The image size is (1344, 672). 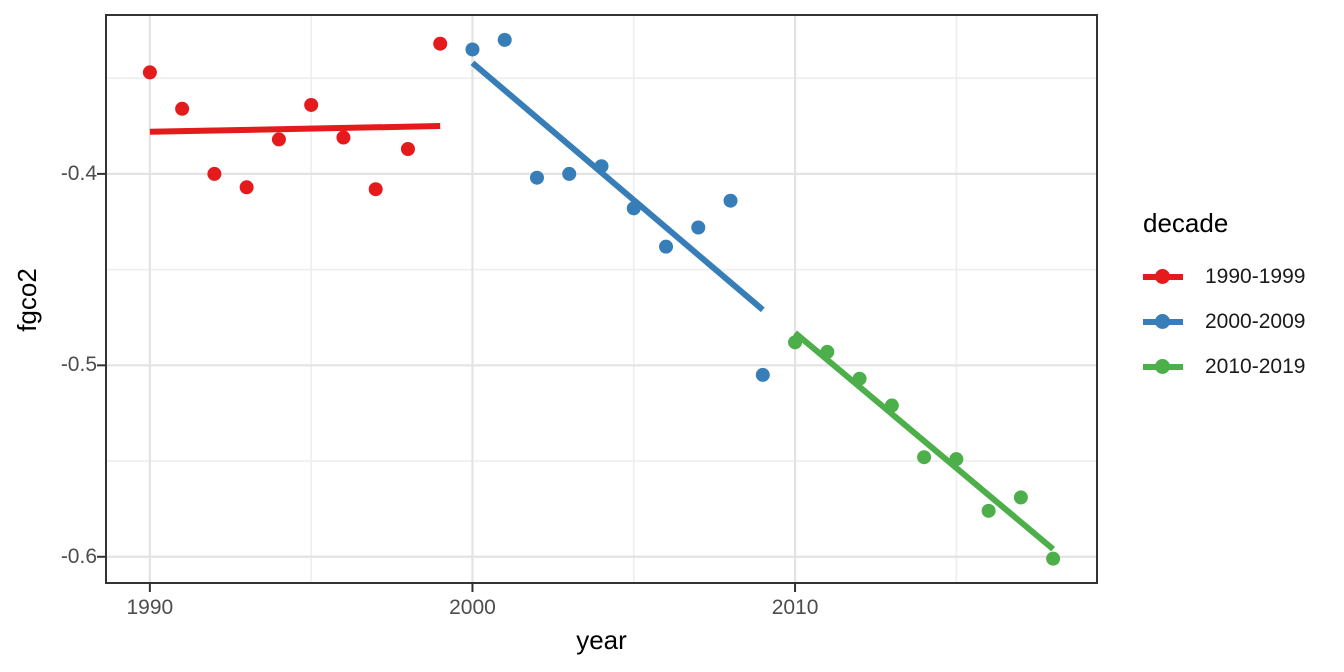 I want to click on legend-item-label: 2010-2019, so click(x=1255, y=366).